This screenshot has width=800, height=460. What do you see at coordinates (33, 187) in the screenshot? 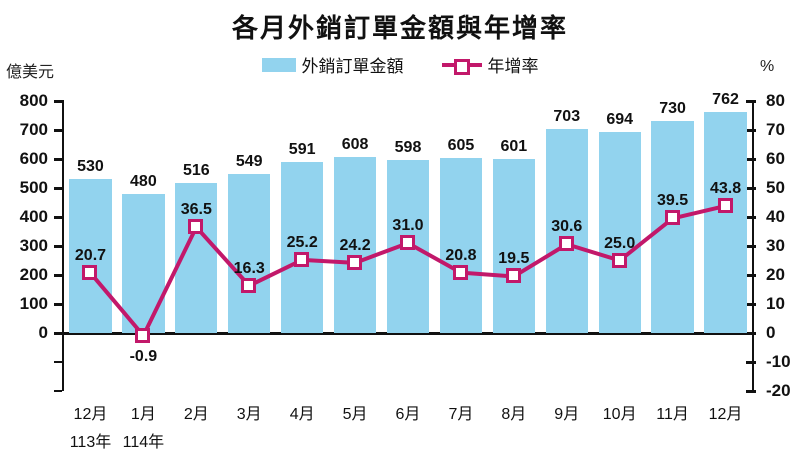
I see `left-axis-tick-label: 500` at bounding box center [33, 187].